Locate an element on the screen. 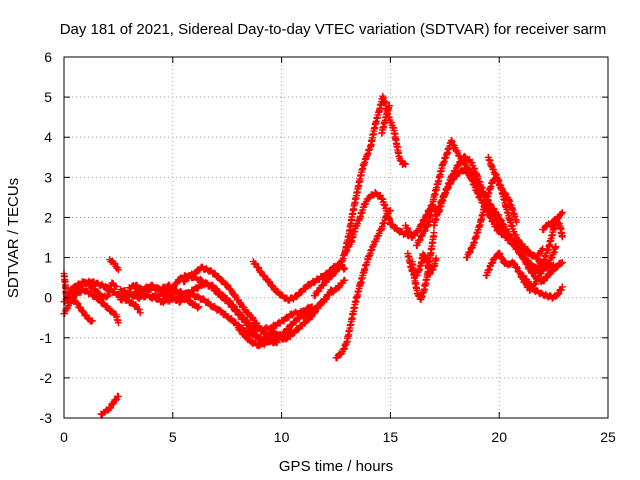 The width and height of the screenshot is (640, 480). y-tick-label: 3 is located at coordinates (48, 177).